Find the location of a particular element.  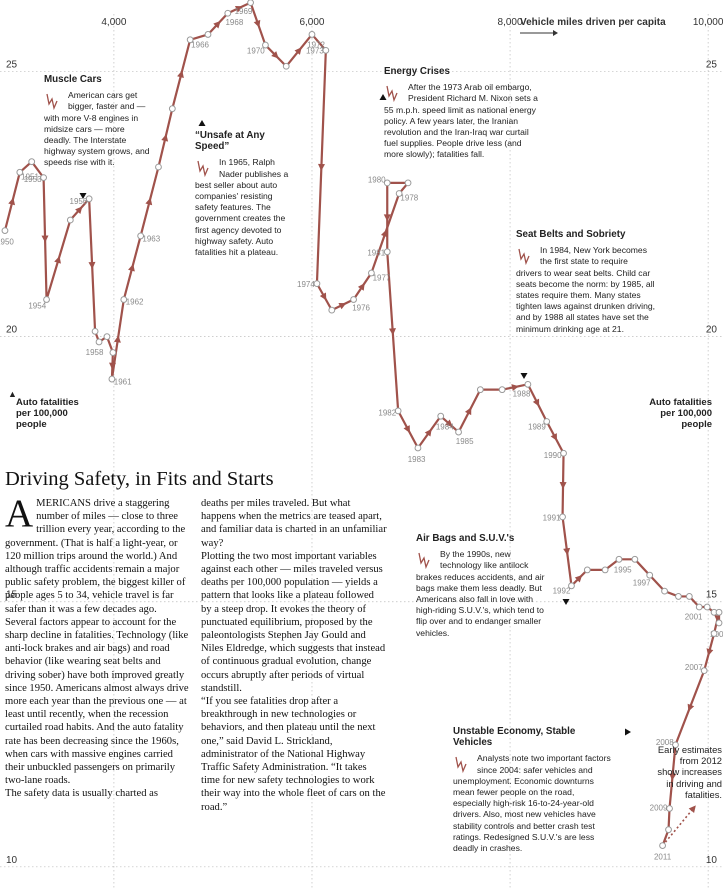

annotation-heading: Muscle Cars is located at coordinates (73, 79).